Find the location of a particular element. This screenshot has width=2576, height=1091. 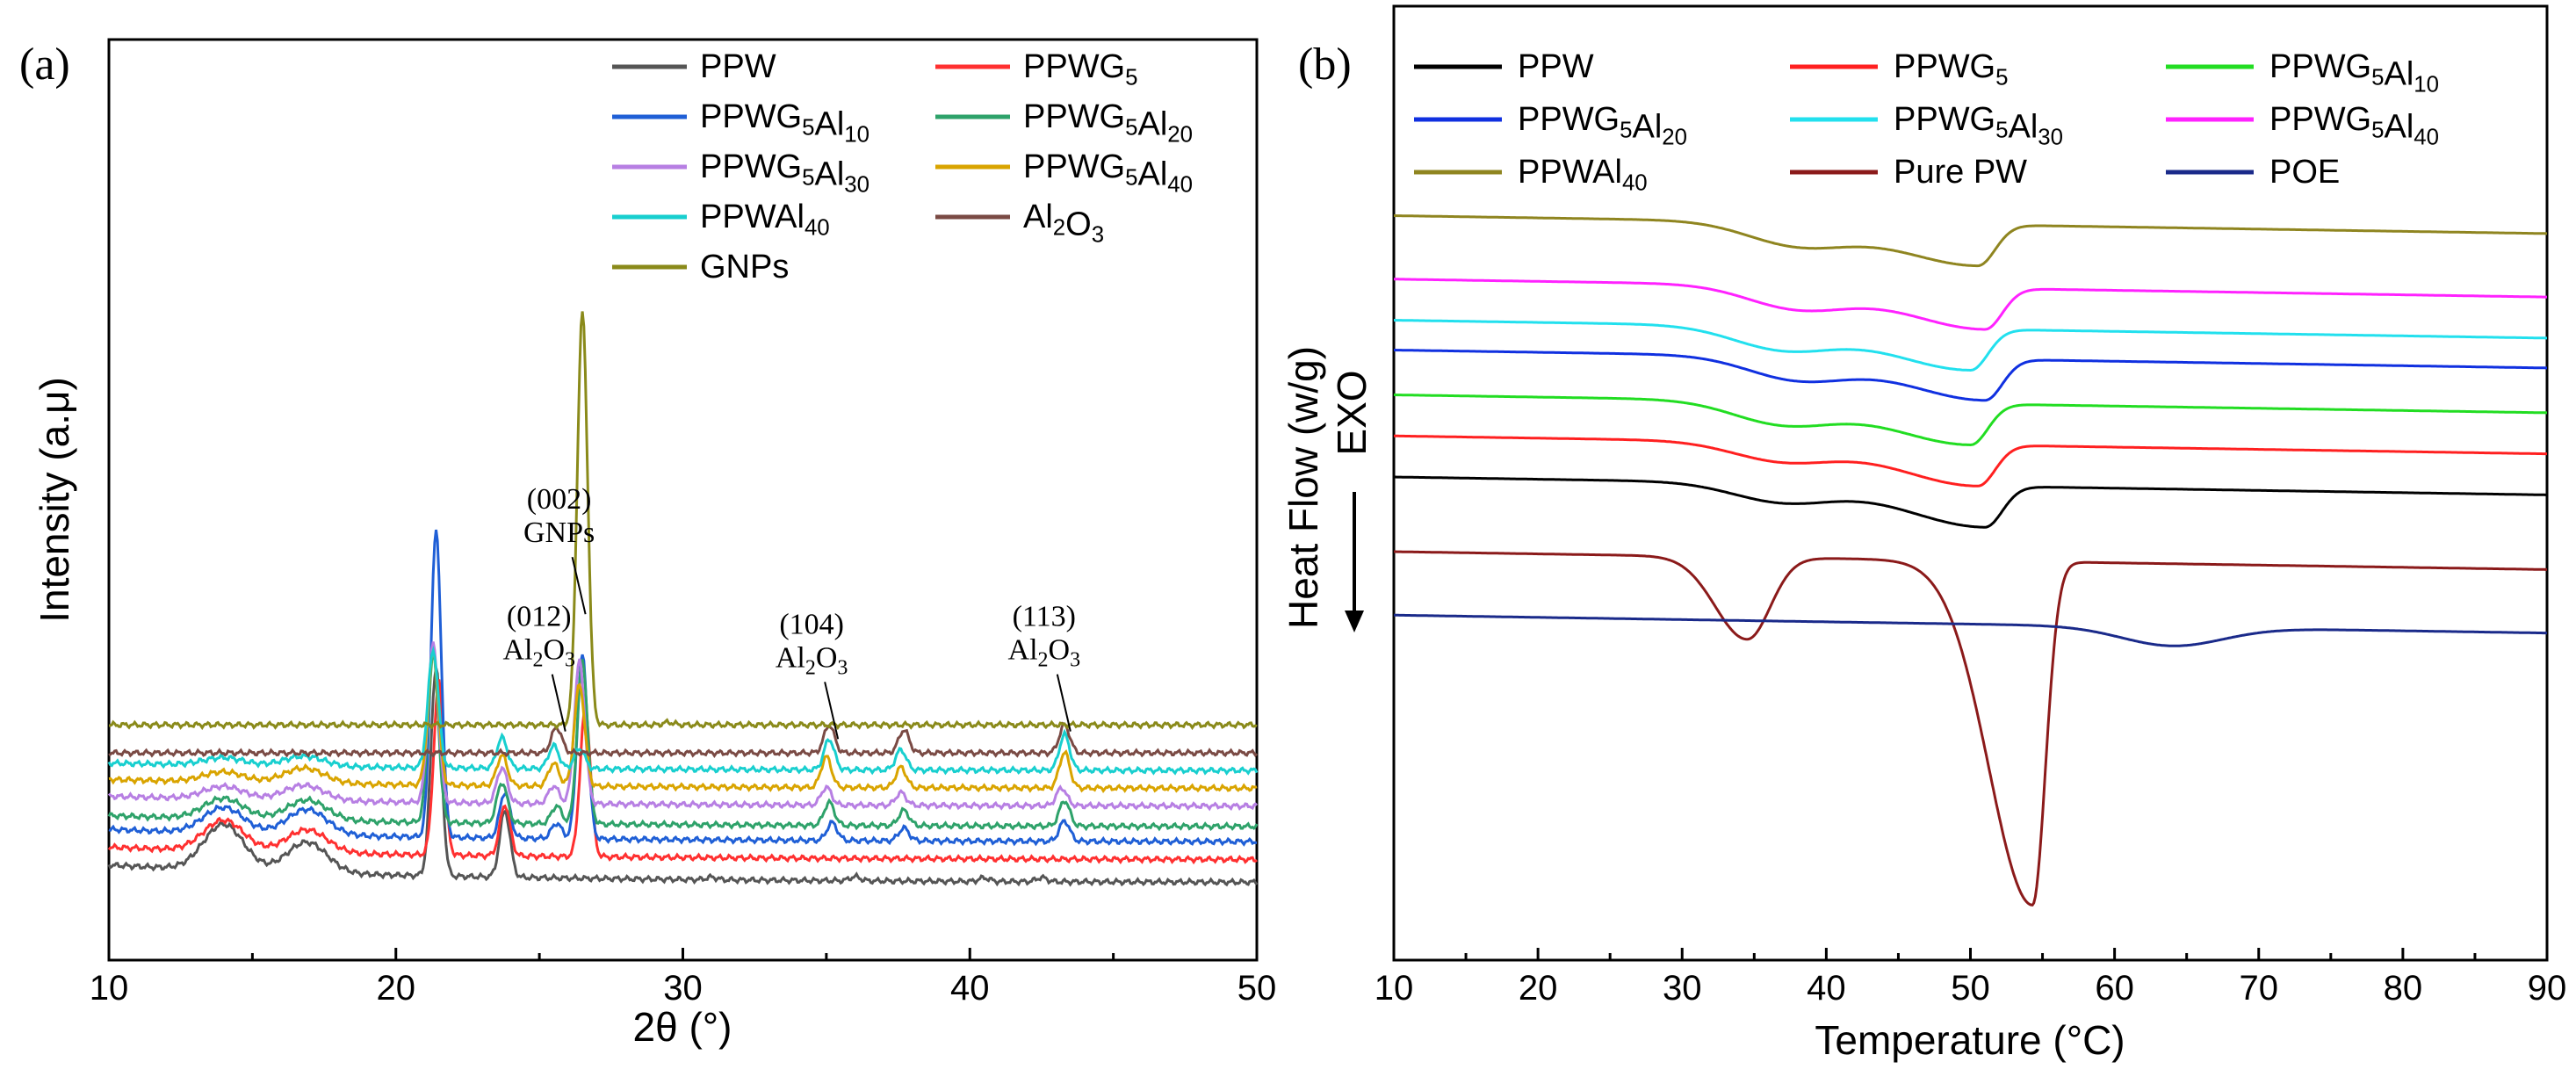

panel-b-series-ppwg5al40 is located at coordinates (1970, 304).